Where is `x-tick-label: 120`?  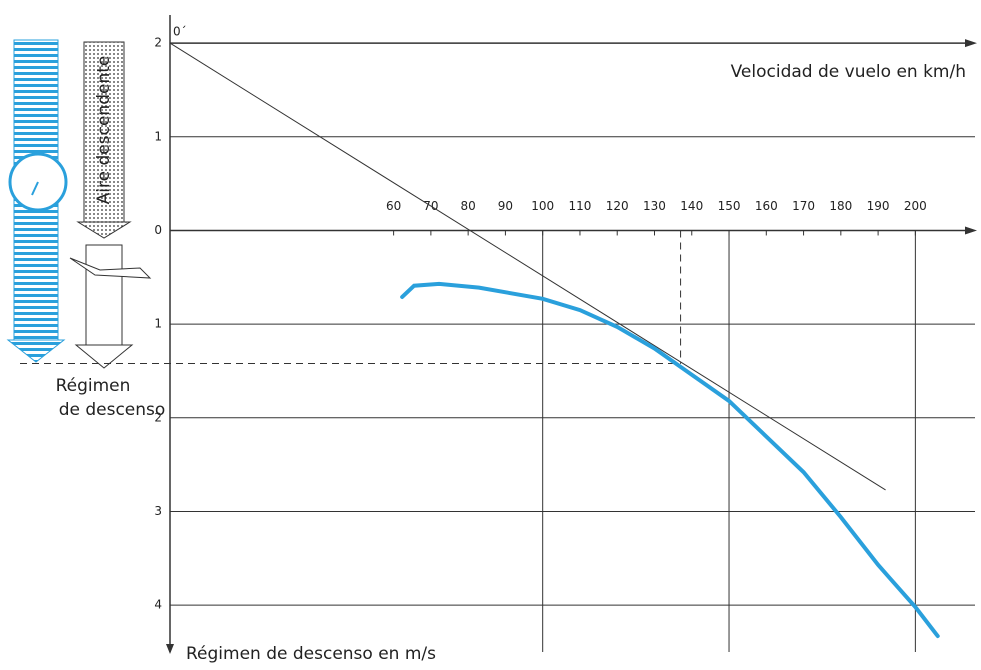
x-tick-label: 120 is located at coordinates (617, 206).